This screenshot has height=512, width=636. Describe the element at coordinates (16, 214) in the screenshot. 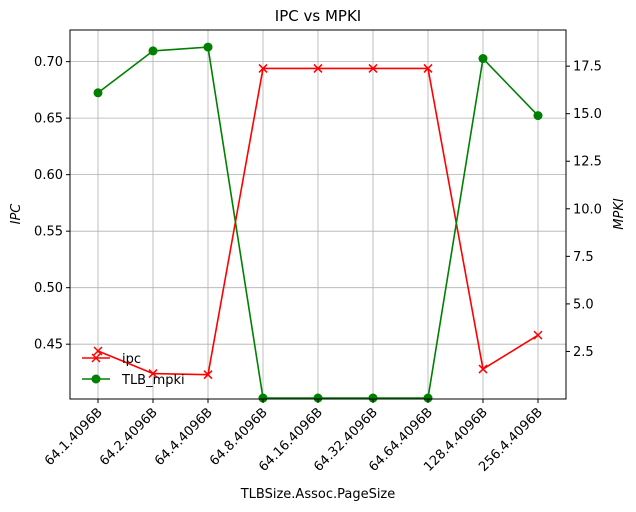

I see `y-axis-label-left: IPC` at that location.